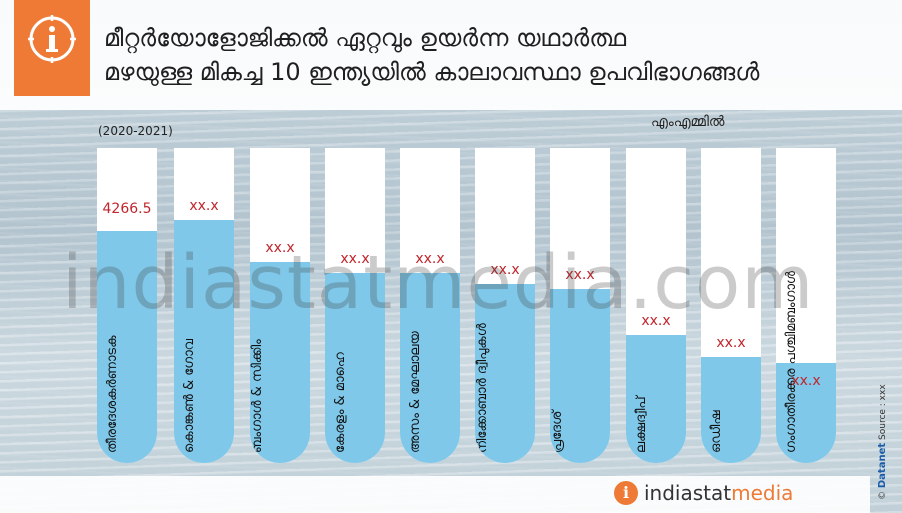 The height and width of the screenshot is (513, 902). I want to click on info-badge, so click(52, 48).